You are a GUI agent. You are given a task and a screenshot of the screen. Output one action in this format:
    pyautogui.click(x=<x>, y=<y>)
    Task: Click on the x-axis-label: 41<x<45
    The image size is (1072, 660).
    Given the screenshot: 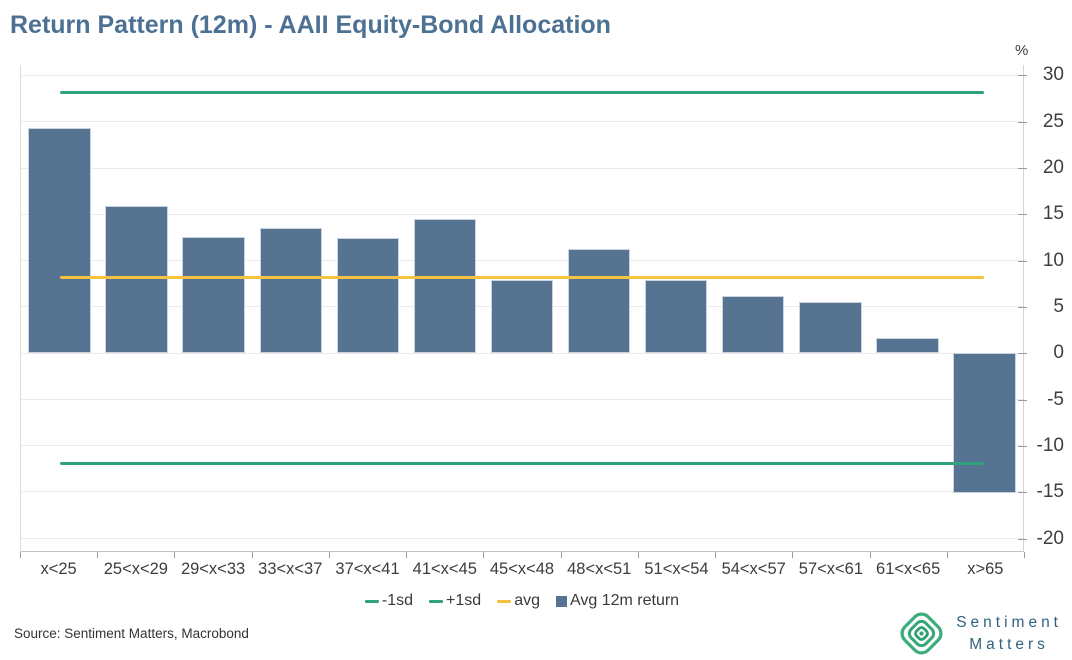 What is the action you would take?
    pyautogui.click(x=444, y=569)
    